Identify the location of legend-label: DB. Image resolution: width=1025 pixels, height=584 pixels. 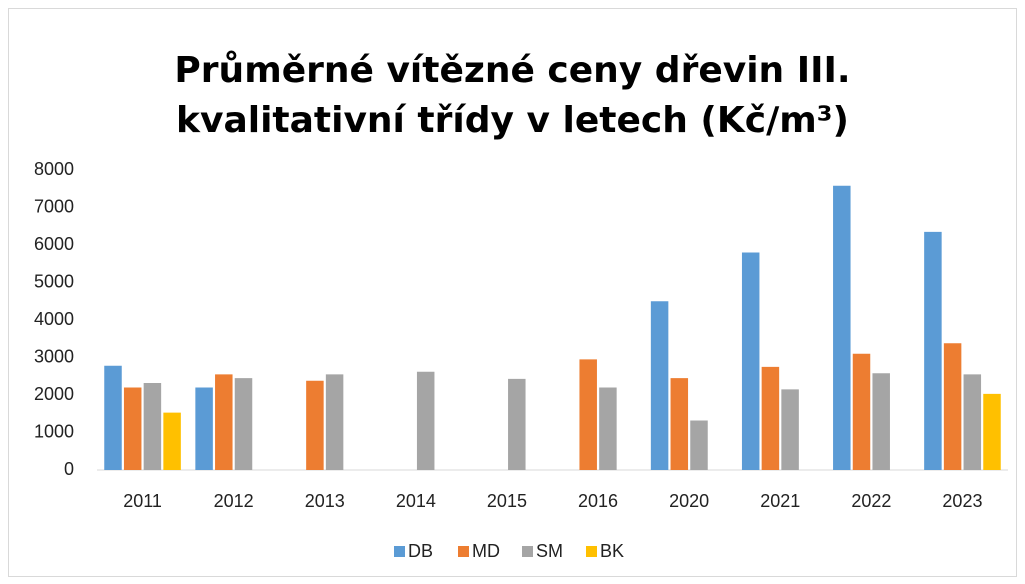
(420, 551).